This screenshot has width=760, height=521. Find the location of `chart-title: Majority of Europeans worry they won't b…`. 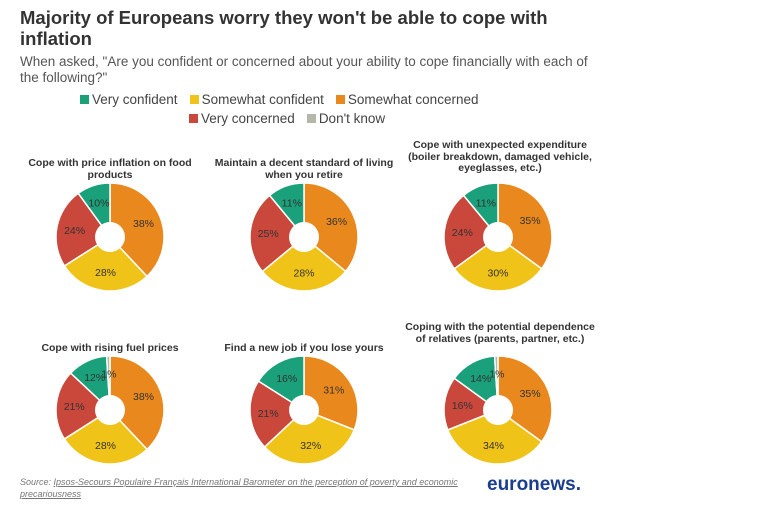

chart-title: Majority of Europeans worry they won't b… is located at coordinates (284, 28).